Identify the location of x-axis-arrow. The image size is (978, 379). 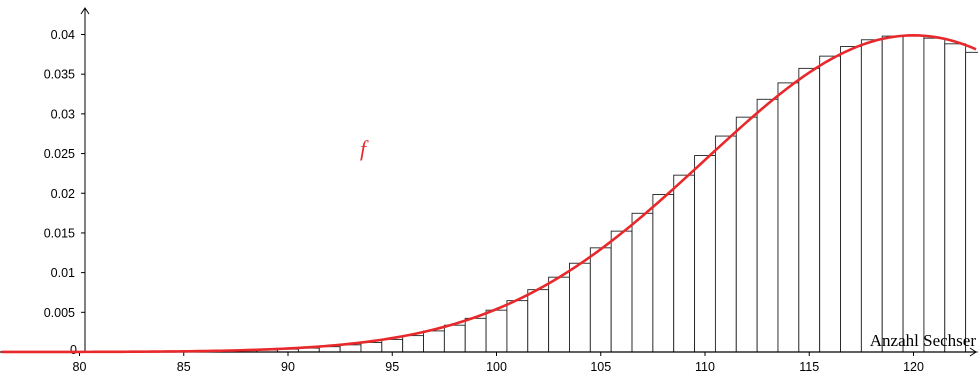
(973, 352).